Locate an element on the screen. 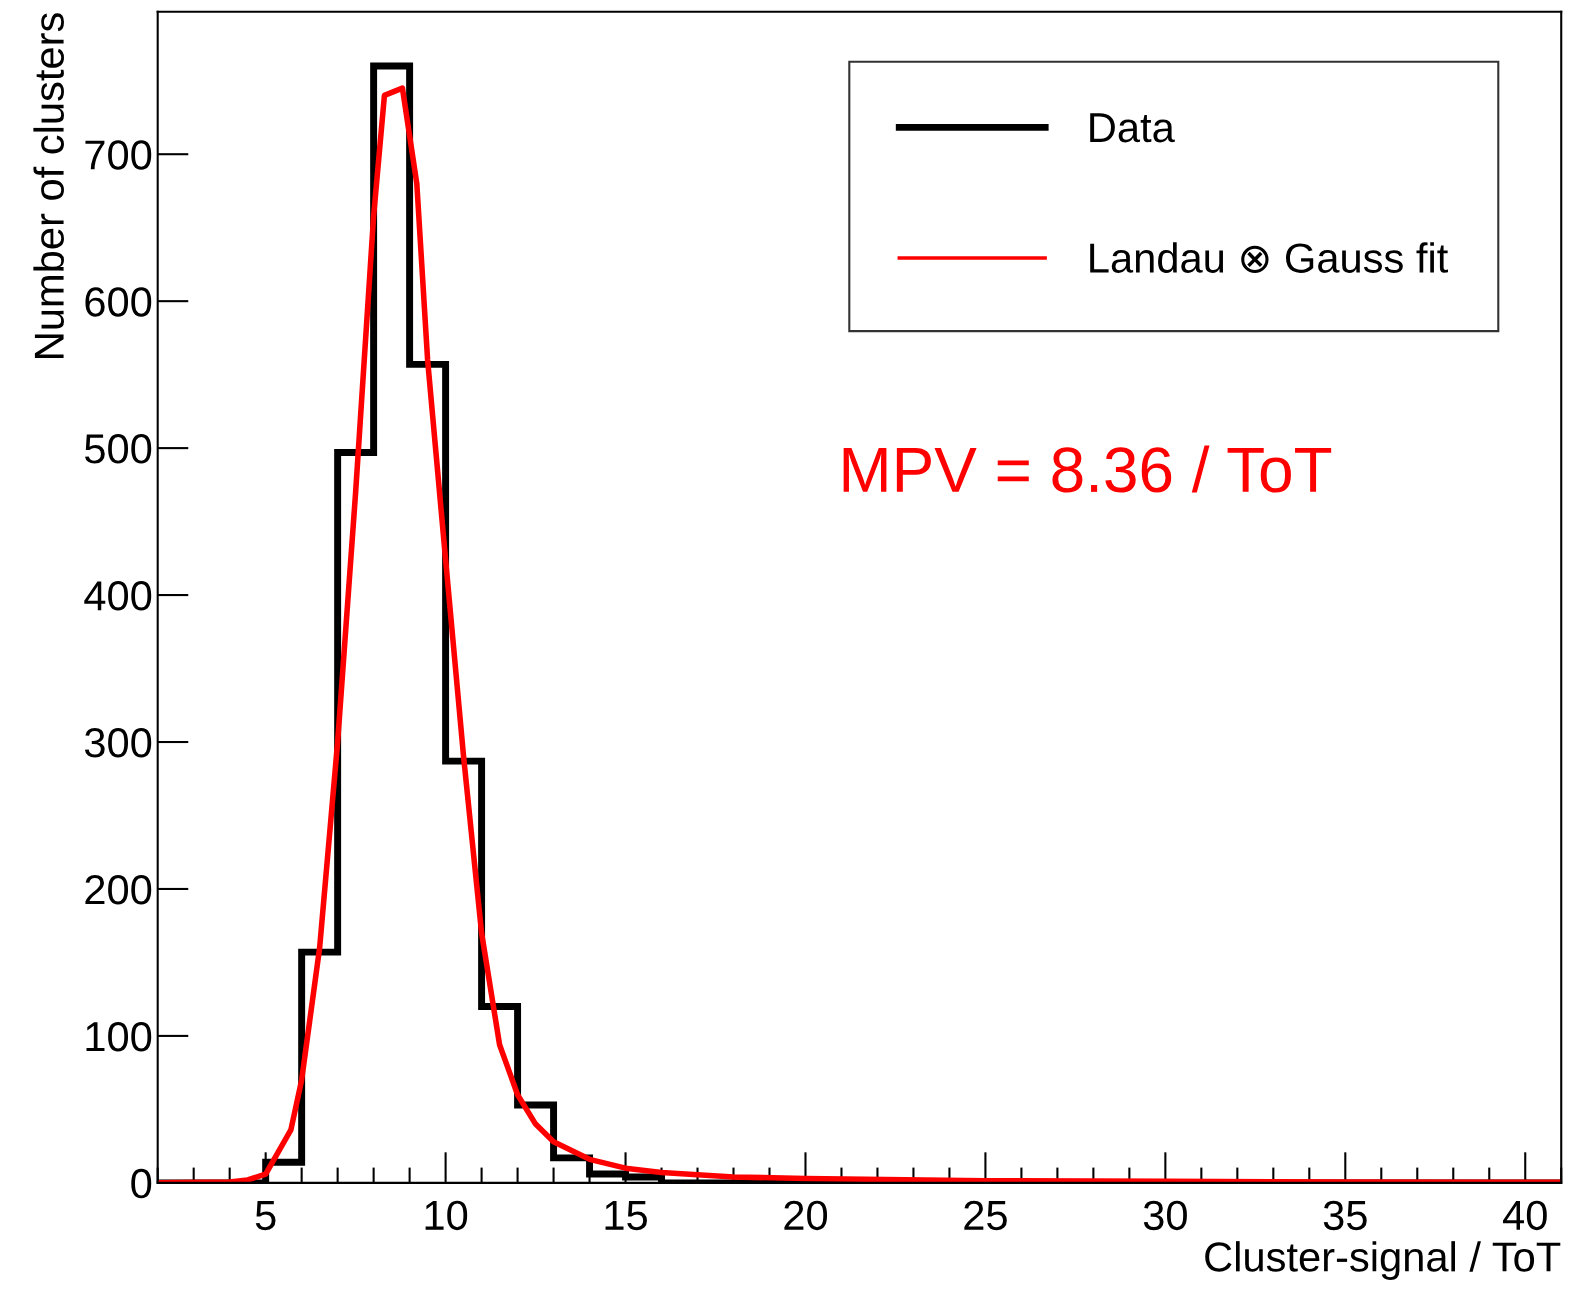 This screenshot has height=1297, width=1577. y-axis-title: Number of clusters is located at coordinates (48, 185).